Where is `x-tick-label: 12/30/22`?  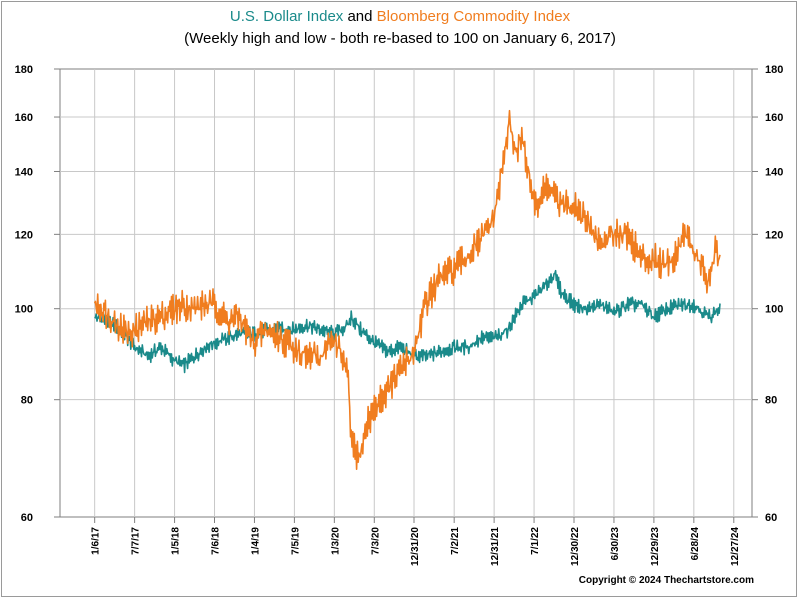 x-tick-label: 12/30/22 is located at coordinates (575, 546).